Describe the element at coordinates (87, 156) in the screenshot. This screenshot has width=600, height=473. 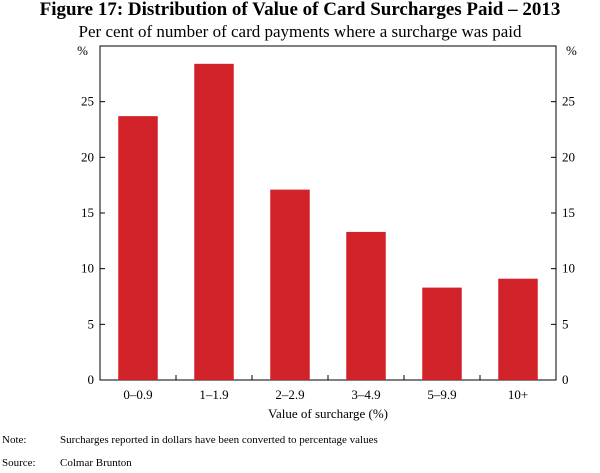
I see `y-tick-label-left: 20` at that location.